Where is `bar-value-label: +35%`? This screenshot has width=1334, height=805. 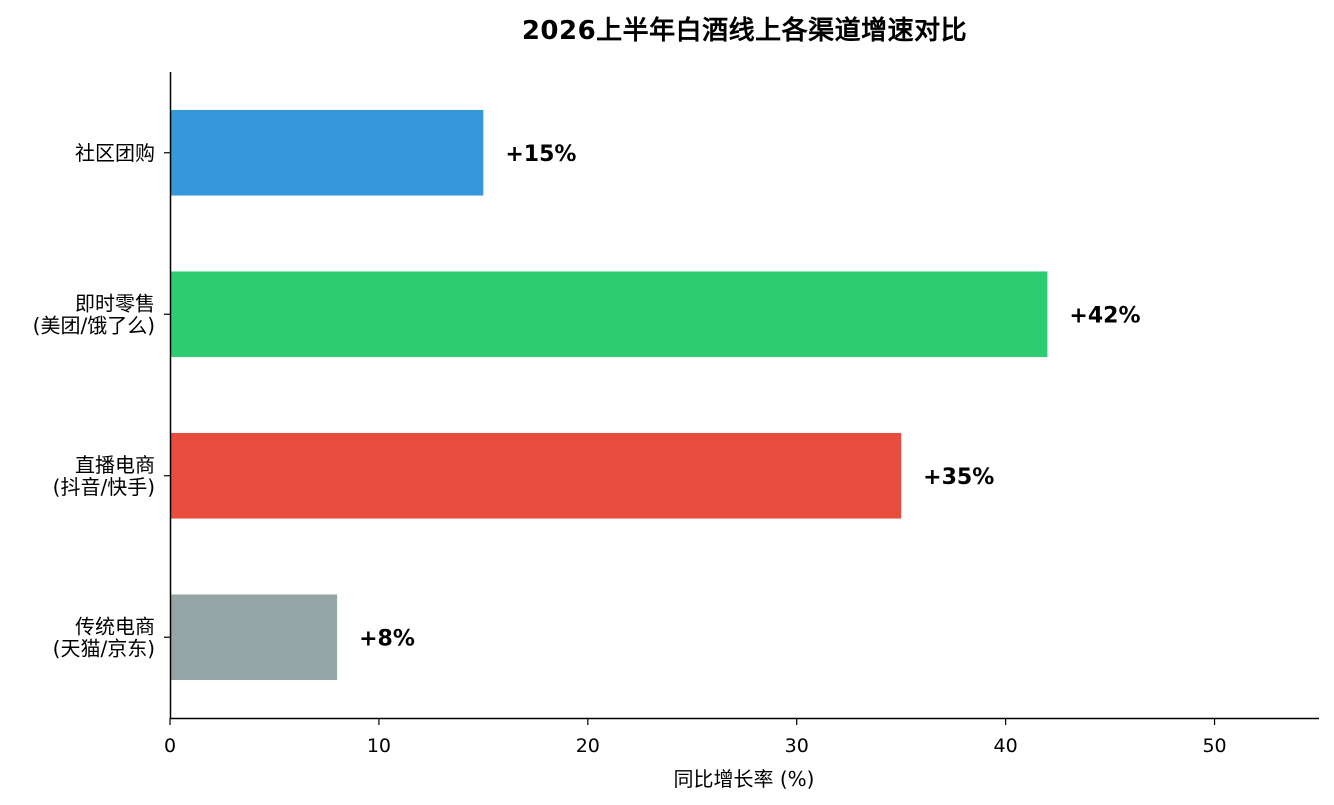
bar-value-label: +35% is located at coordinates (958, 477).